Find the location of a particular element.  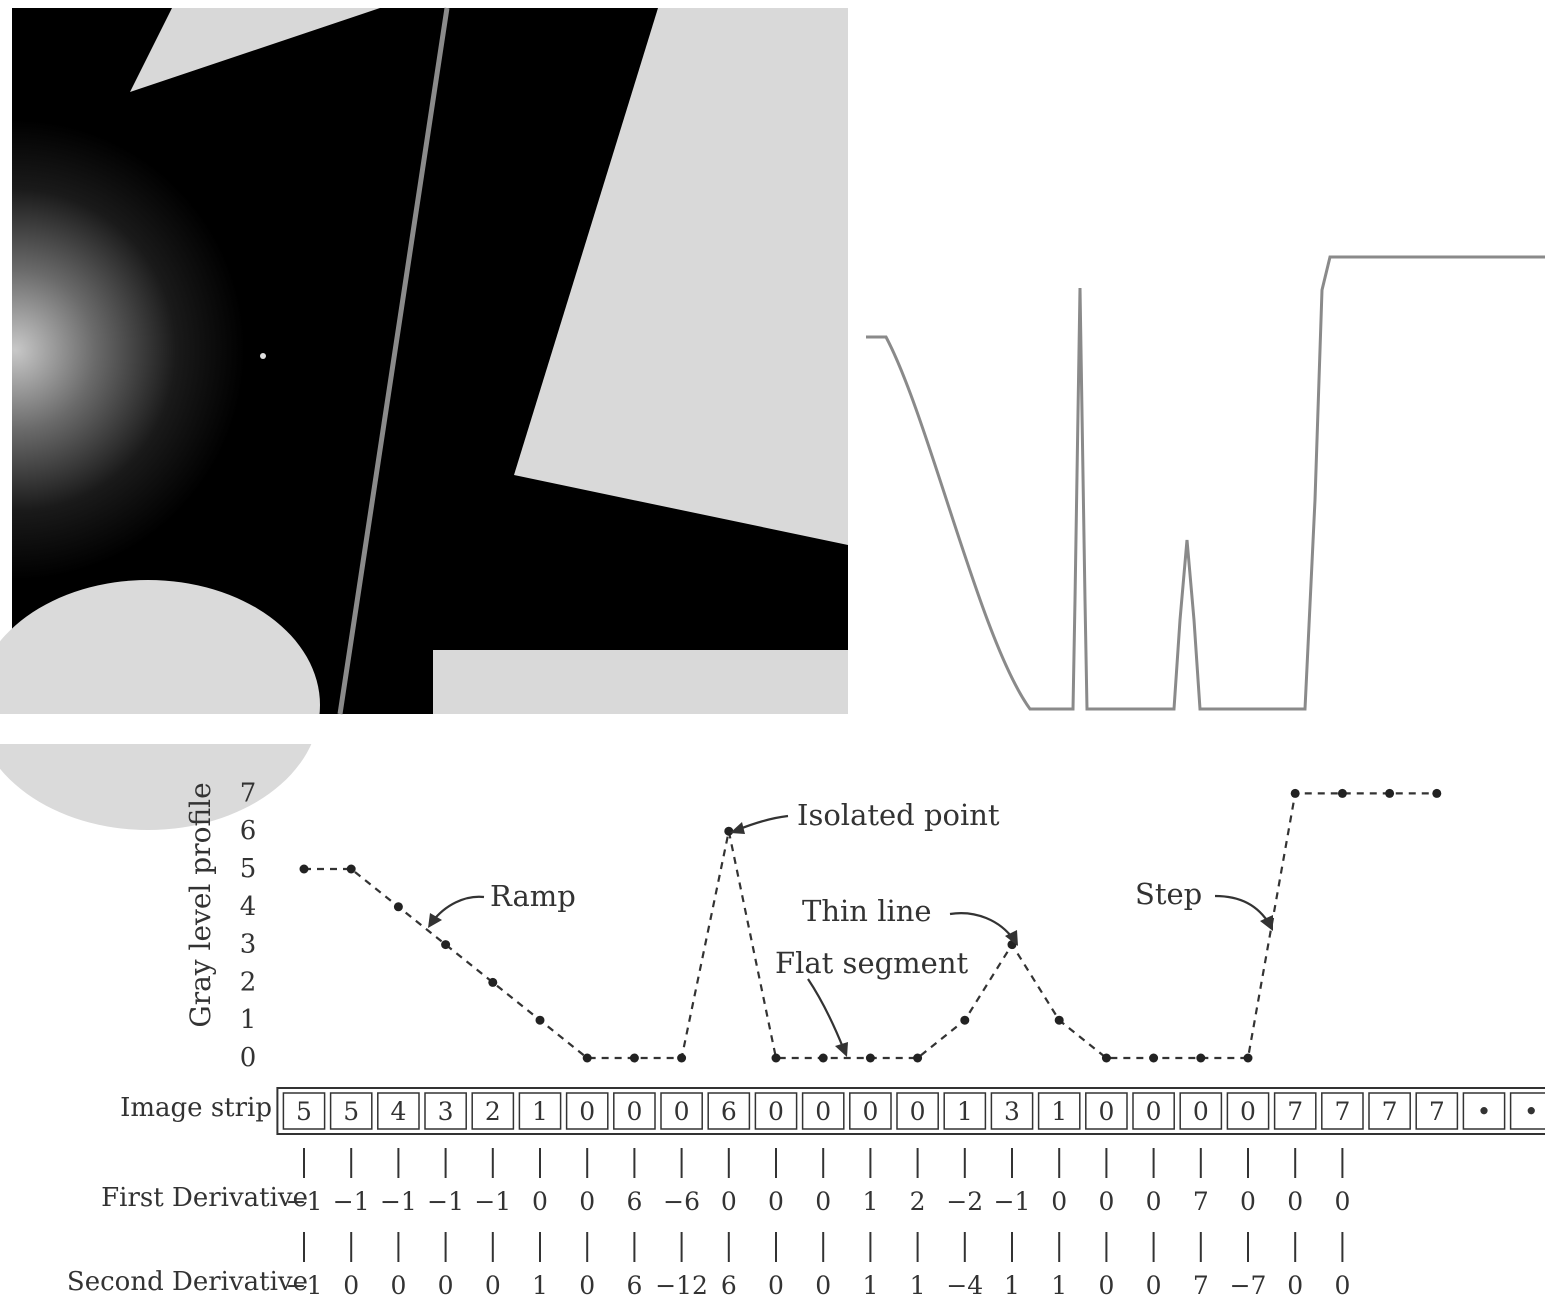

second-derivative-value: −1 is located at coordinates (304, 1285).